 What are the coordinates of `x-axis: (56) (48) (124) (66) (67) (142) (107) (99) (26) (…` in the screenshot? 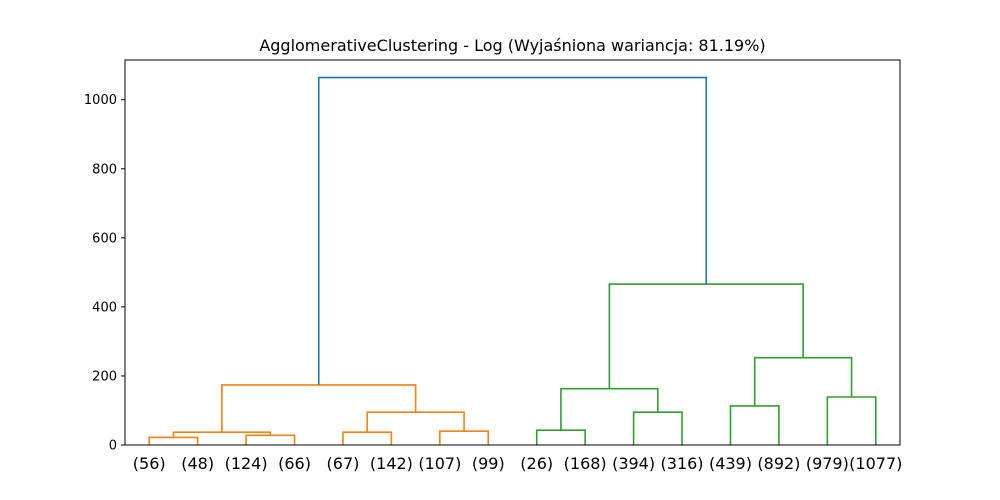 It's located at (518, 463).